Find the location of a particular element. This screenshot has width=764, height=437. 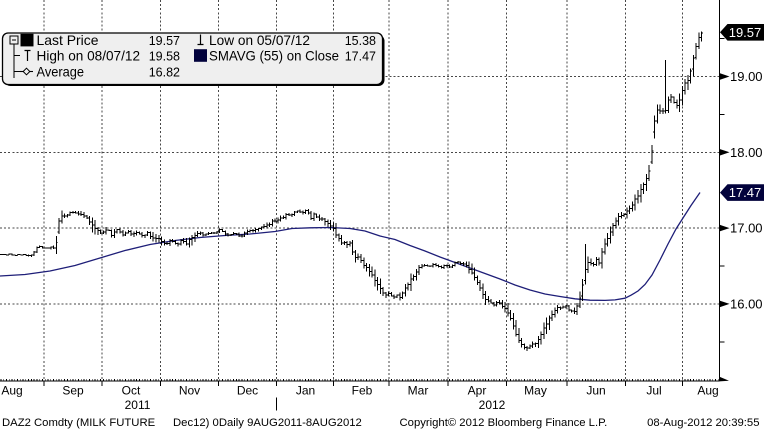

svg-text: Oct is located at coordinates (131, 391).